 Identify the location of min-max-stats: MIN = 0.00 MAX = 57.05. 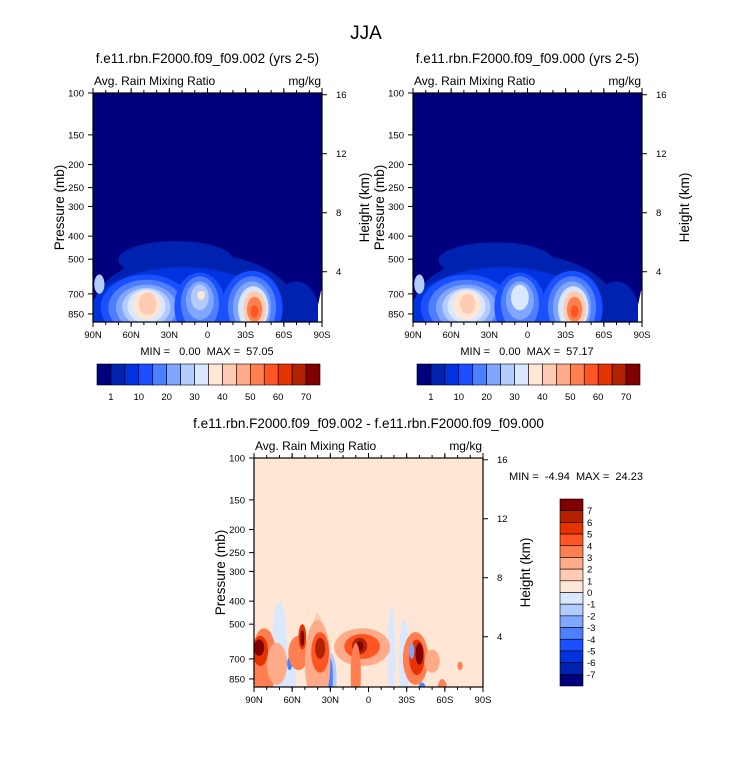
(206, 352).